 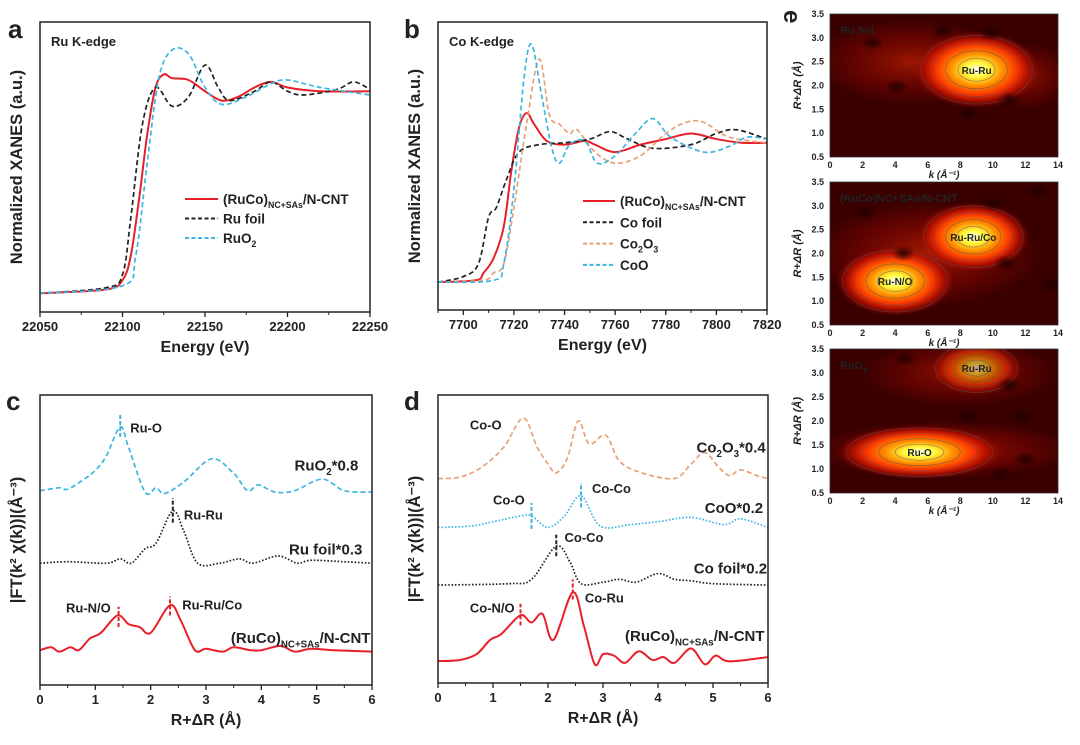 What do you see at coordinates (15, 29) in the screenshot?
I see `panel-label: a` at bounding box center [15, 29].